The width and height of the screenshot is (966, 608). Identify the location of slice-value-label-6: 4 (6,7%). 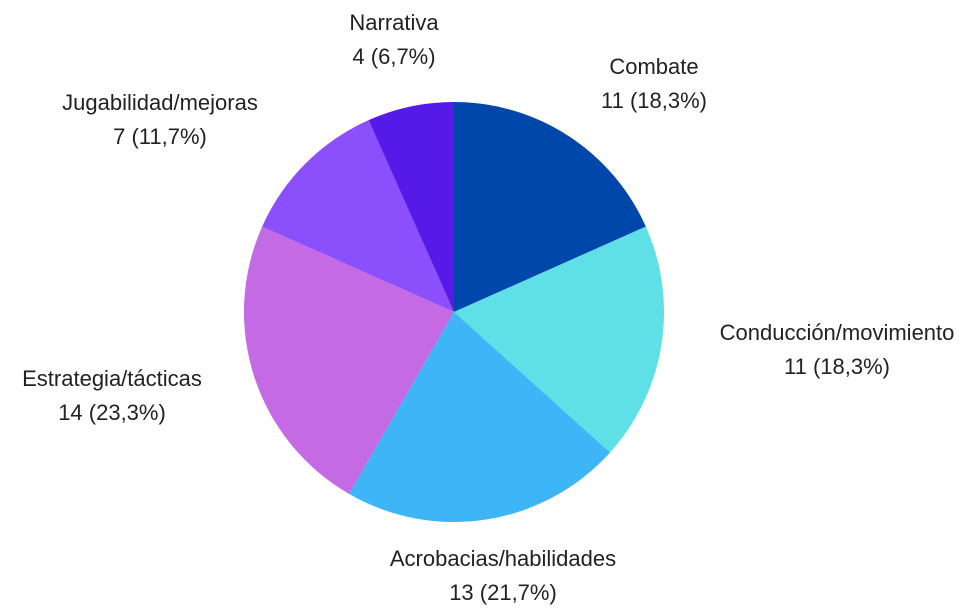
(393, 56).